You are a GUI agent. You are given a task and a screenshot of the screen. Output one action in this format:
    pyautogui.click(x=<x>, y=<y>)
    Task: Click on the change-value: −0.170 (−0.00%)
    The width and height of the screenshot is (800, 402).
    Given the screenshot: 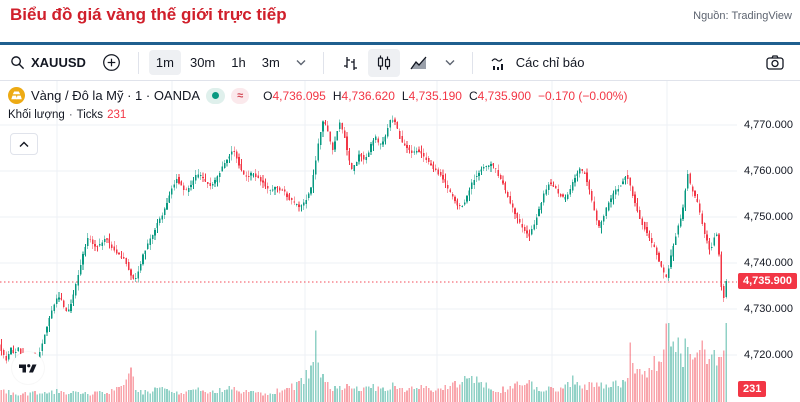 What is the action you would take?
    pyautogui.click(x=583, y=95)
    